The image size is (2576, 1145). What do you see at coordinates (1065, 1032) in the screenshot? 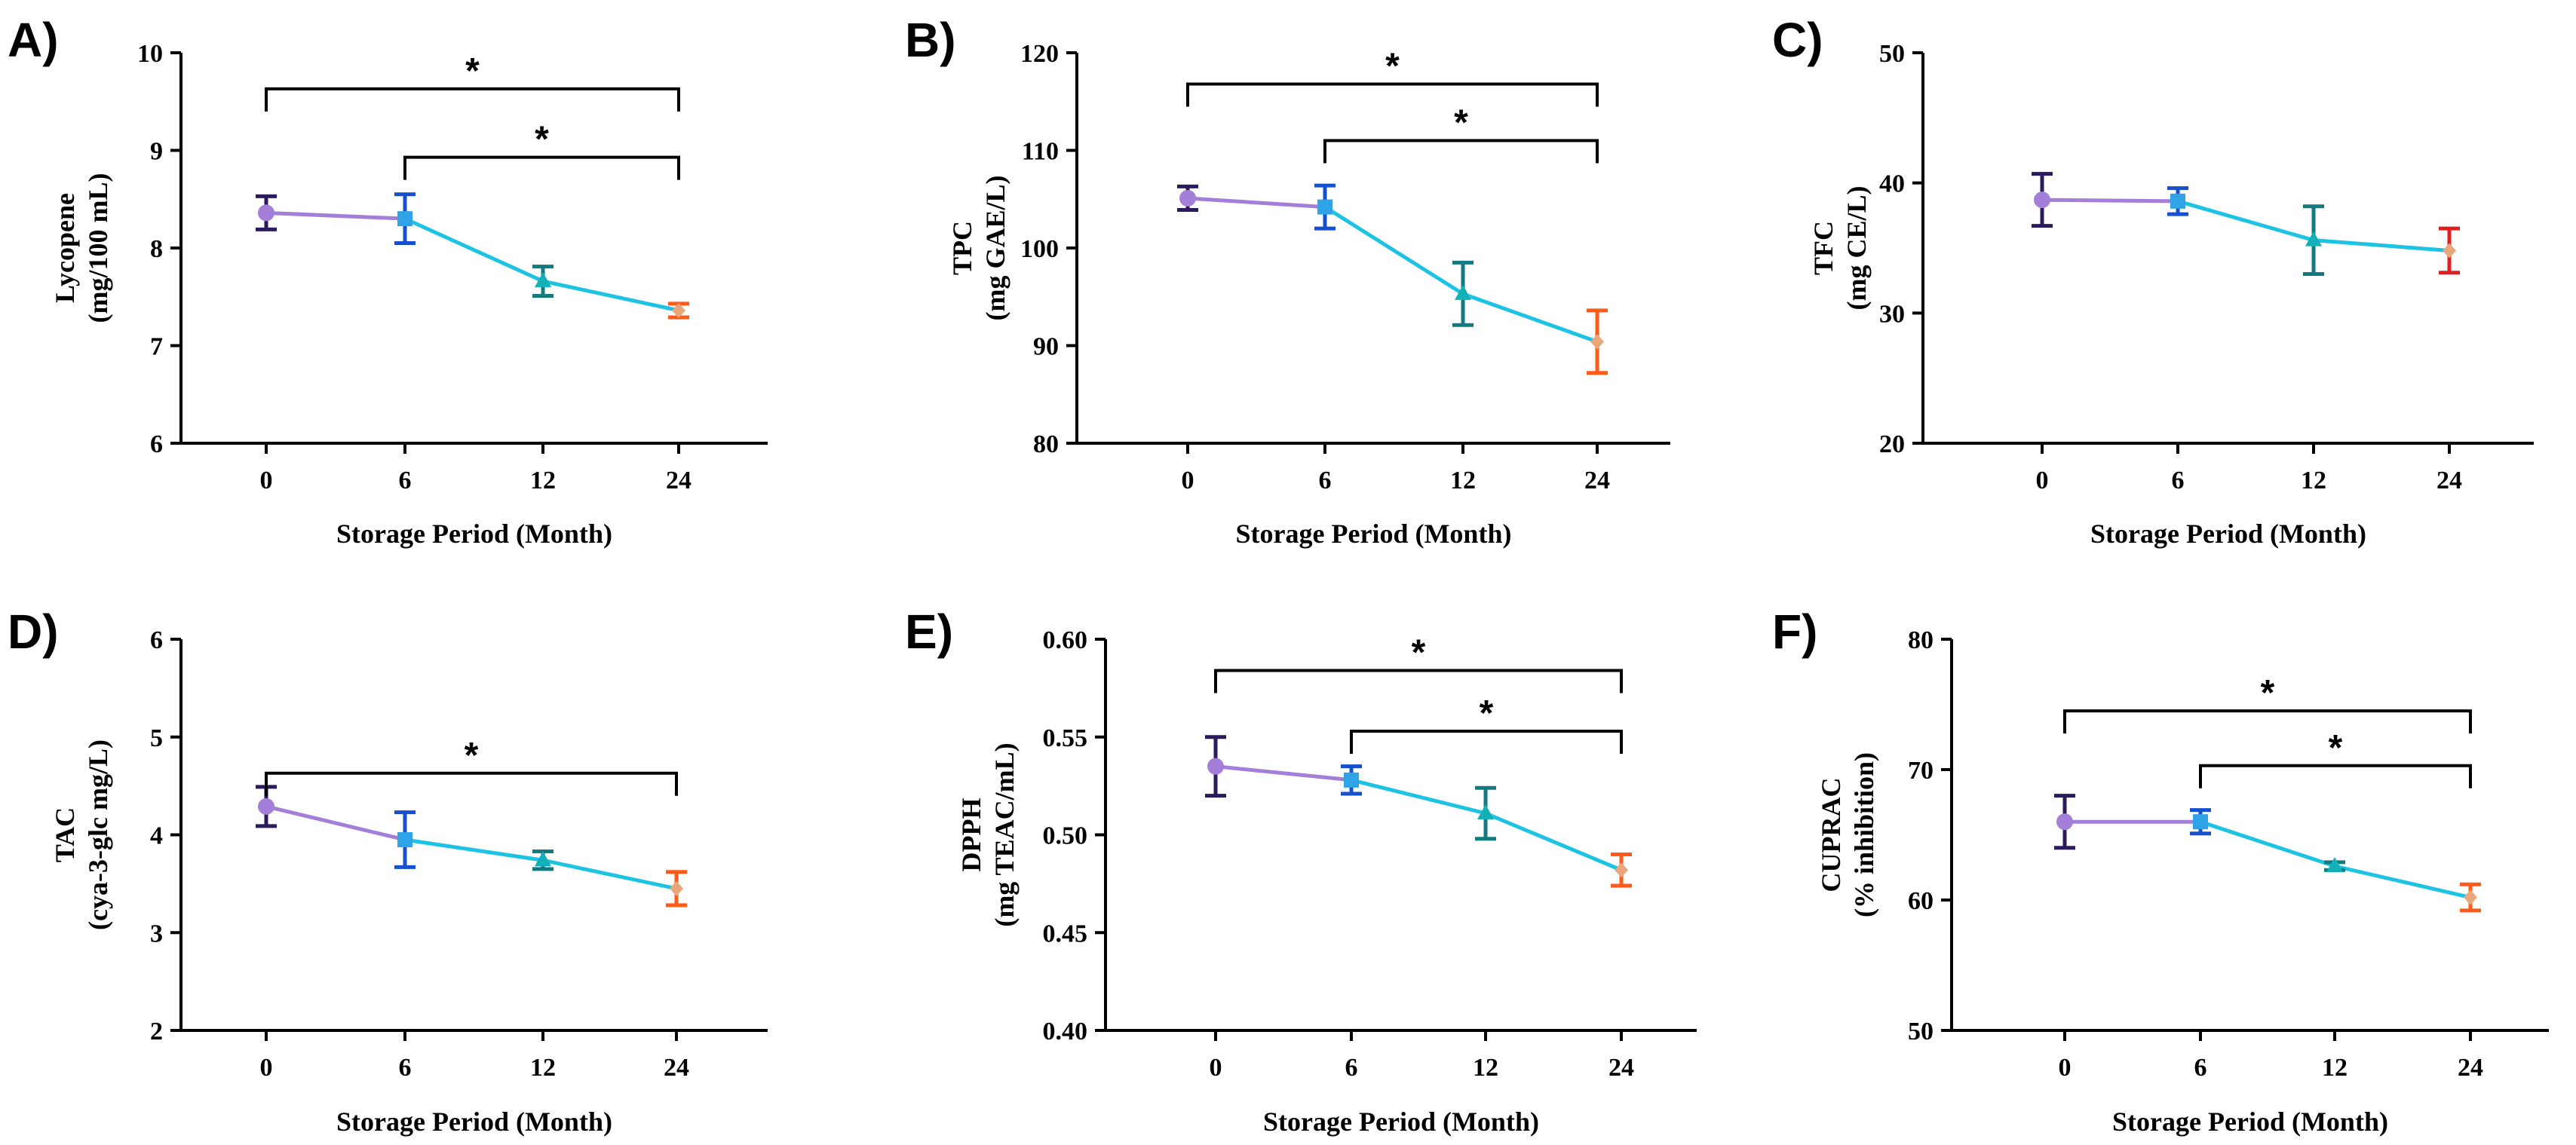
I see `y-tick-label: 0.40` at bounding box center [1065, 1032].